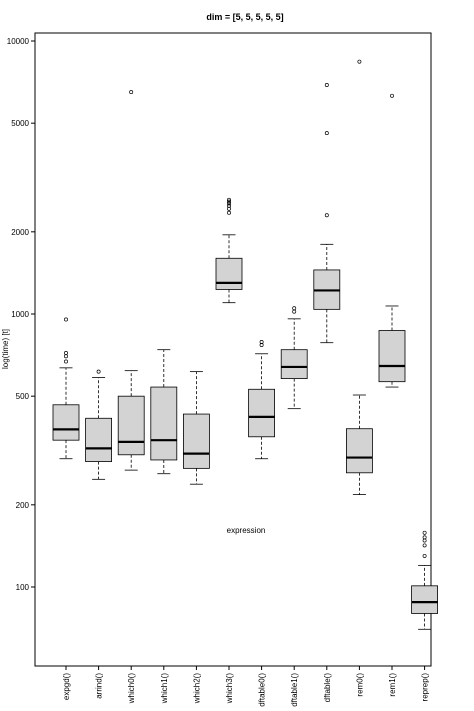 Image resolution: width=474 pixels, height=711 pixels. What do you see at coordinates (229, 689) in the screenshot?
I see `x-tick-label: which3()` at bounding box center [229, 689].